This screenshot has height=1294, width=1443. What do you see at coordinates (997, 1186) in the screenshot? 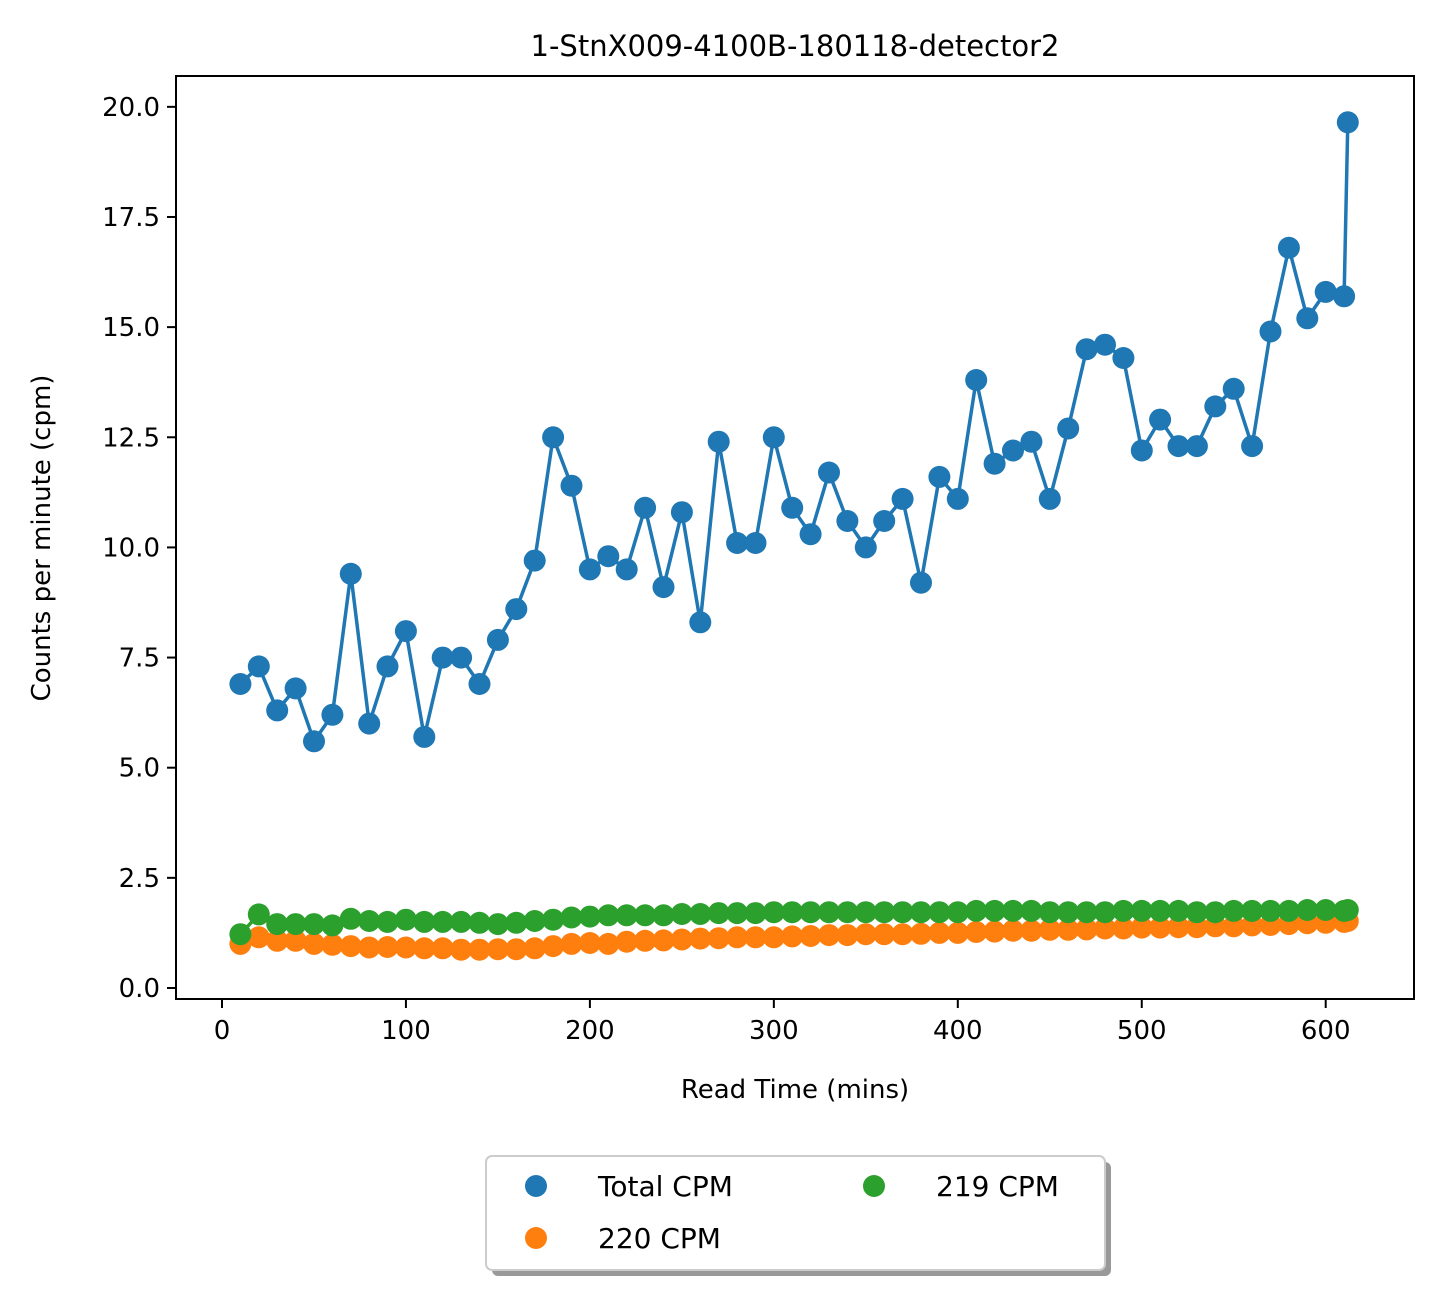
I see `legend-label-219-cpm: 219 CPM` at bounding box center [997, 1186].